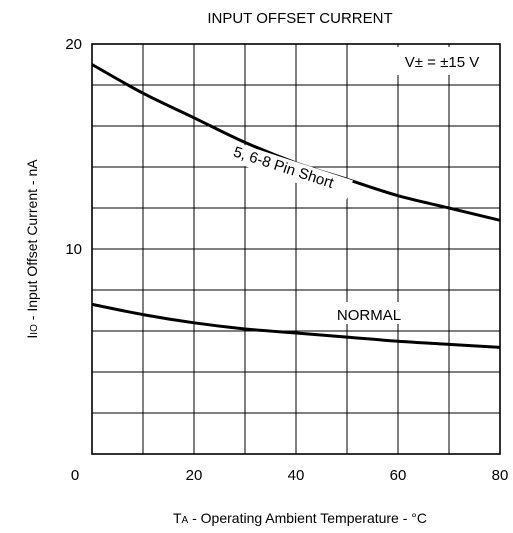 This screenshot has width=513, height=533. Describe the element at coordinates (299, 18) in the screenshot. I see `chart-title: INPUT OFFSET CURRENT` at that location.